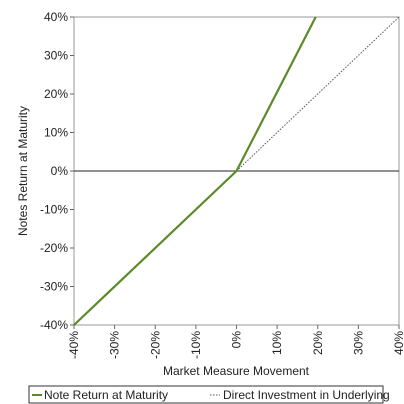 The height and width of the screenshot is (404, 404). Describe the element at coordinates (358, 343) in the screenshot. I see `x-tick-label: 30%` at that location.